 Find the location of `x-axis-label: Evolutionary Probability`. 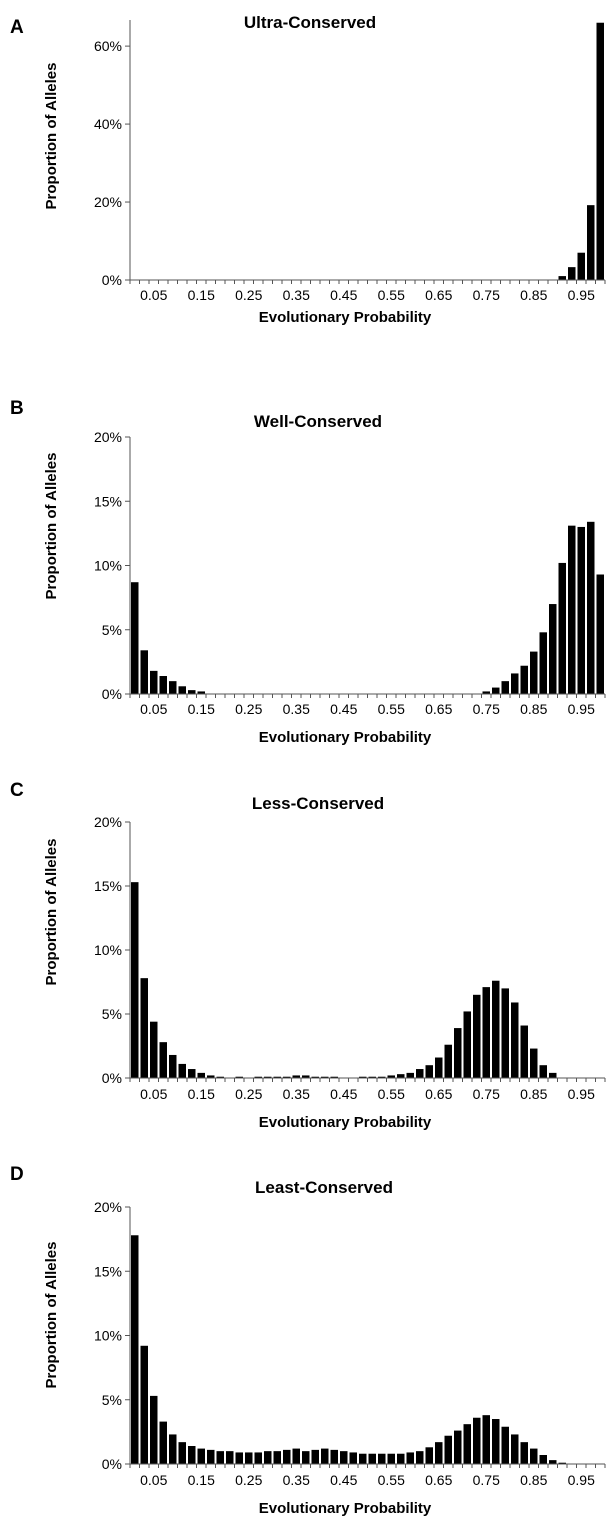

x-axis-label: Evolutionary Probability is located at coordinates (345, 737).